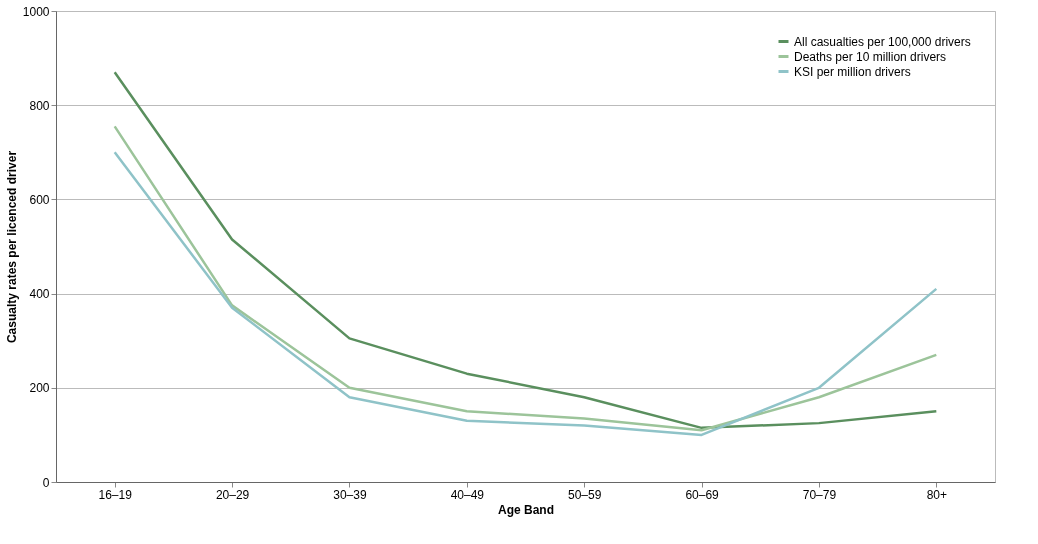  I want to click on y-tick-label: 200, so click(39, 388).